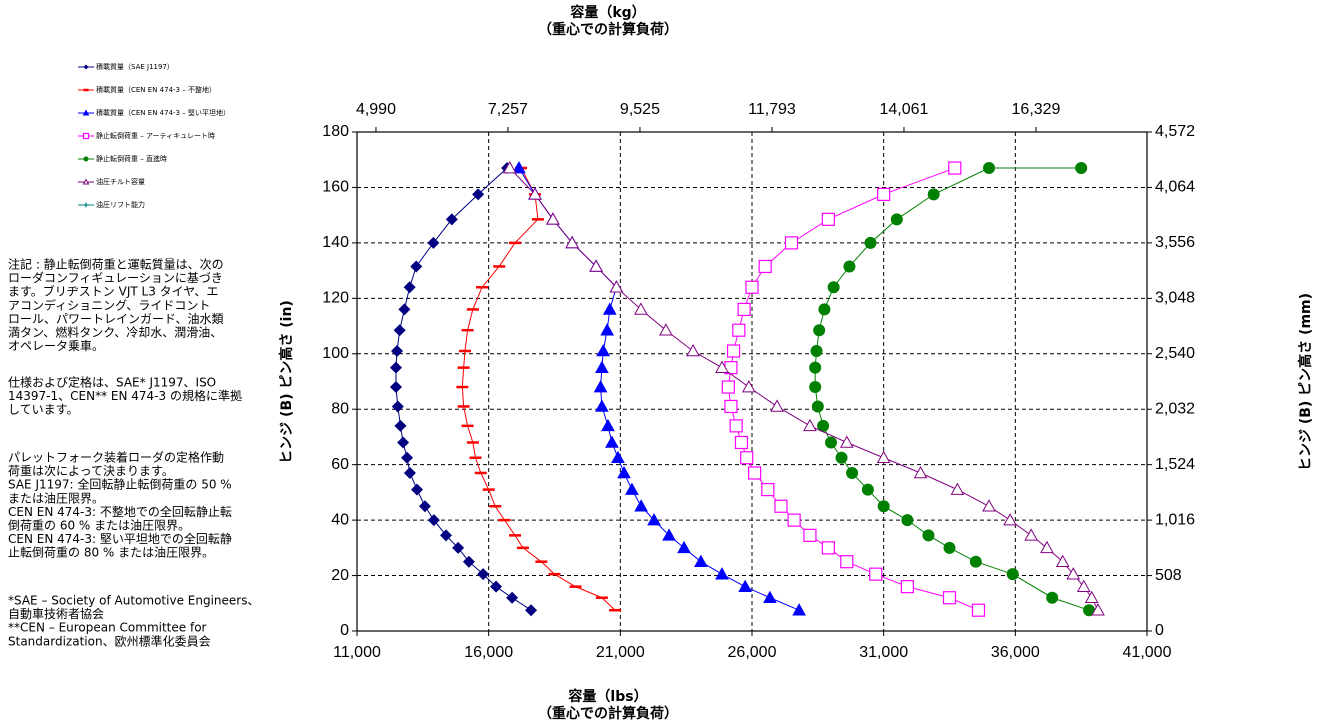 The width and height of the screenshot is (1322, 727). Describe the element at coordinates (1175, 242) in the screenshot. I see `y2-tick-label: 3,556` at that location.